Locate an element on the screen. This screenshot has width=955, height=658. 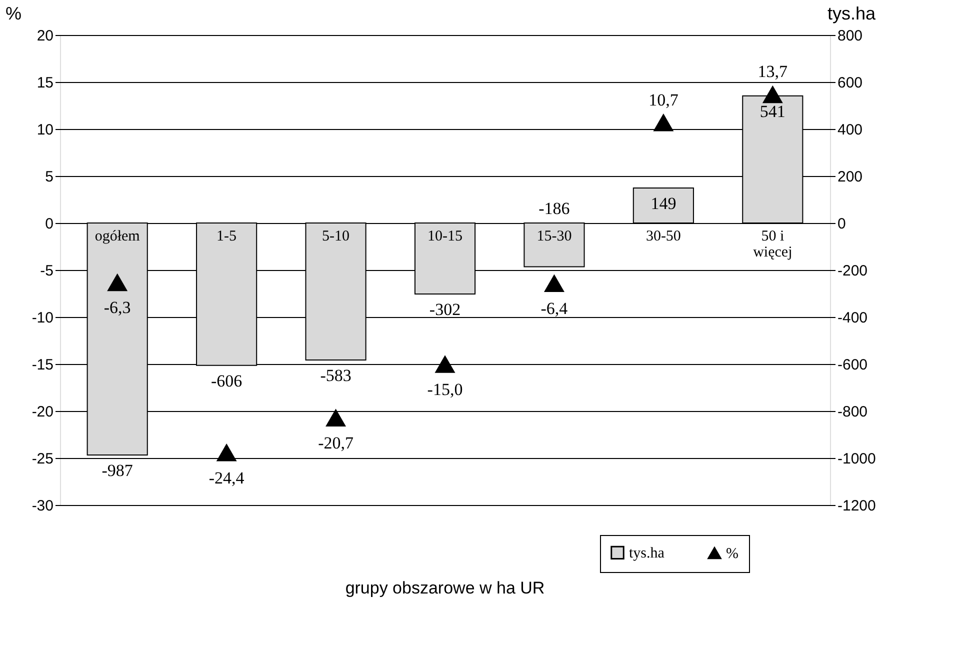
x-tick-label: 30-50 is located at coordinates (663, 236).